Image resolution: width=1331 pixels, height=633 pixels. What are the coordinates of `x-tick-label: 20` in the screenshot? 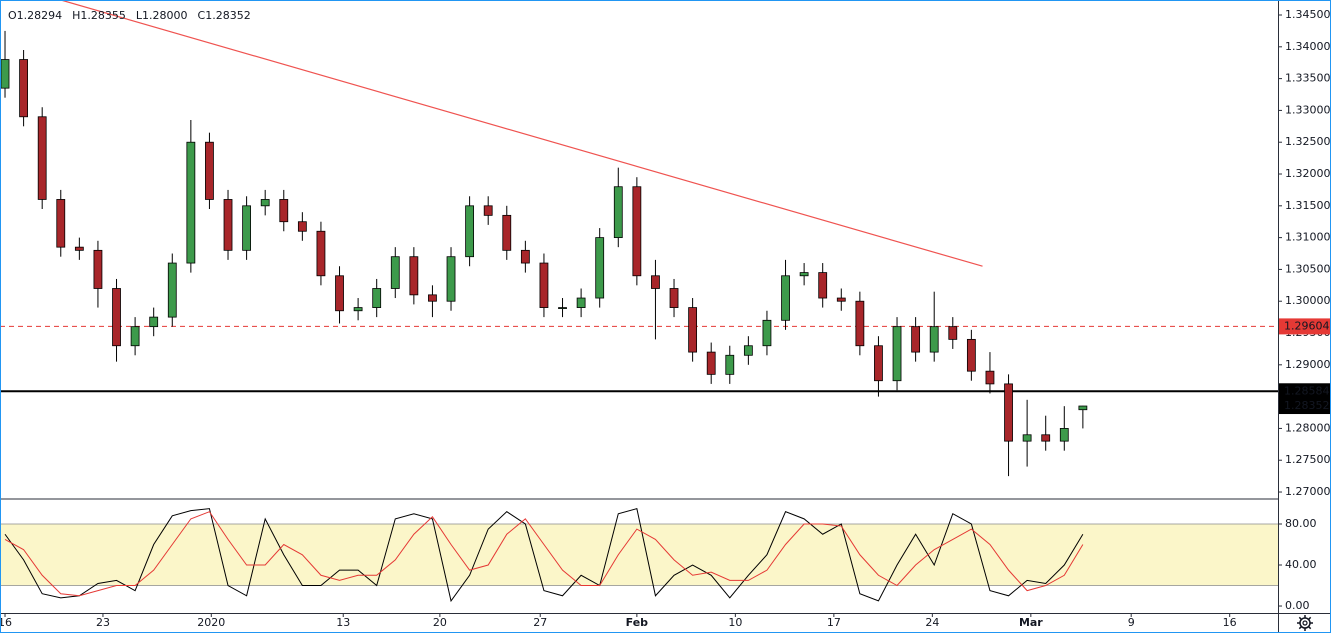 It's located at (440, 622).